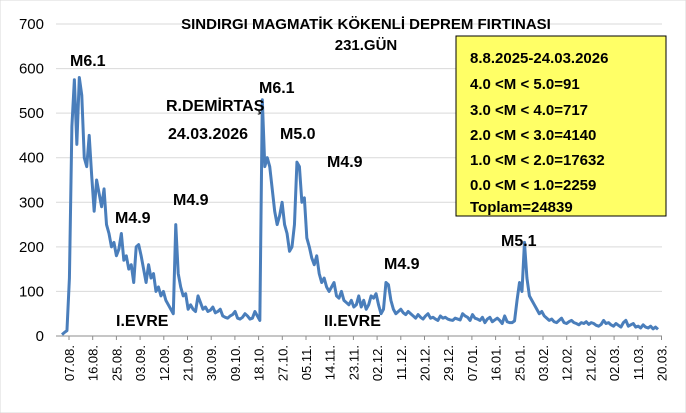  Describe the element at coordinates (282, 363) in the screenshot. I see `x-tick-label-9: 27.10.` at that location.